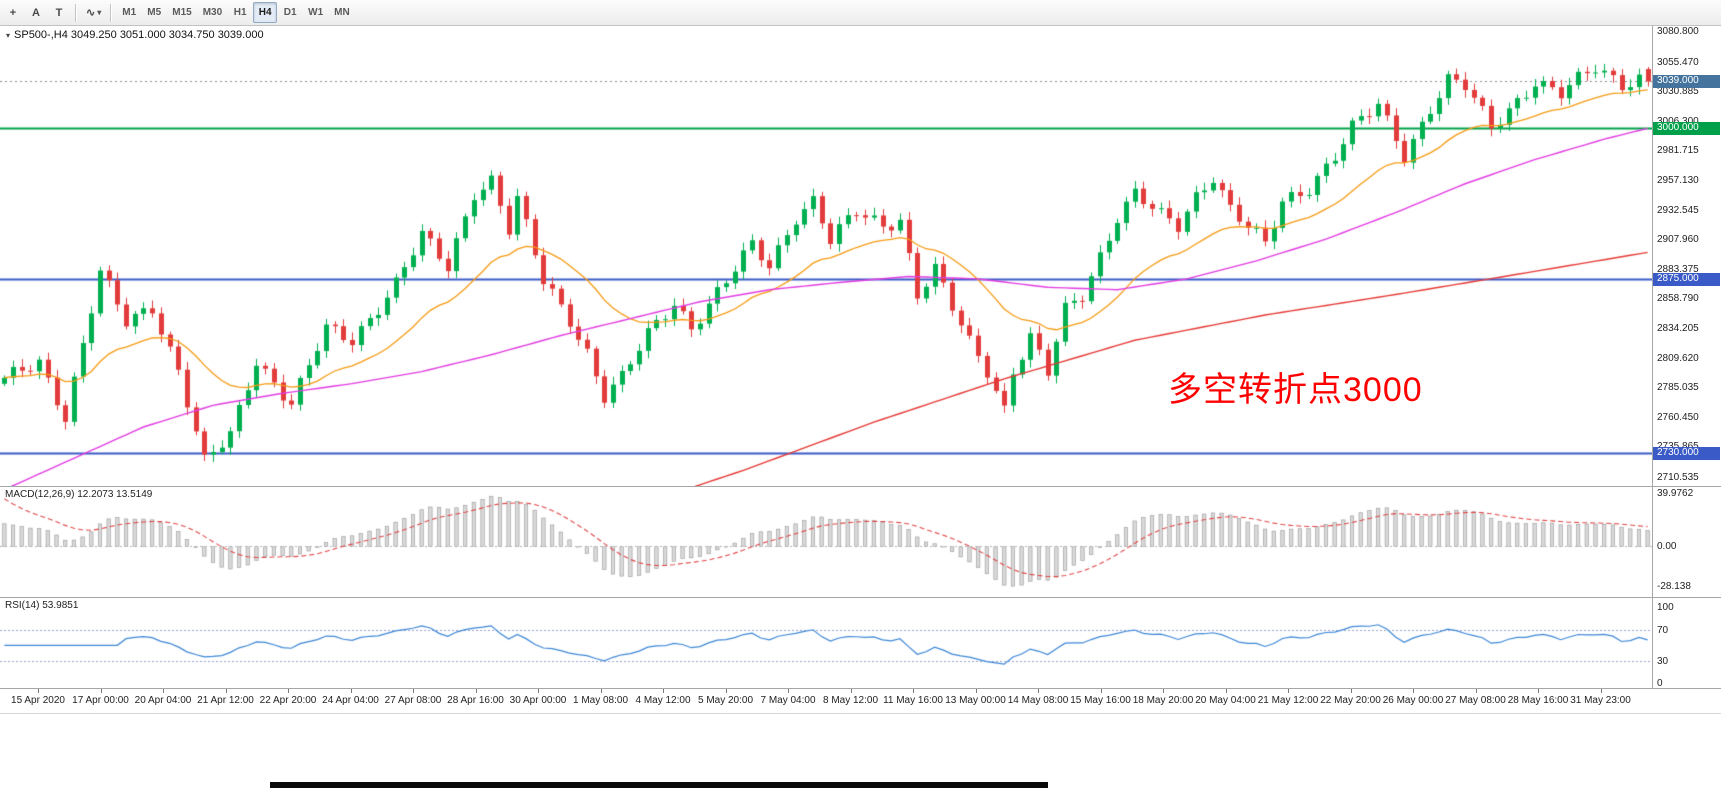 This screenshot has height=789, width=1721. Describe the element at coordinates (860, 13) in the screenshot. I see `main-toolbar: + A T ∿ ▾ M1 M5 M15 M30 H1 H4 D1 W1 MN` at that location.